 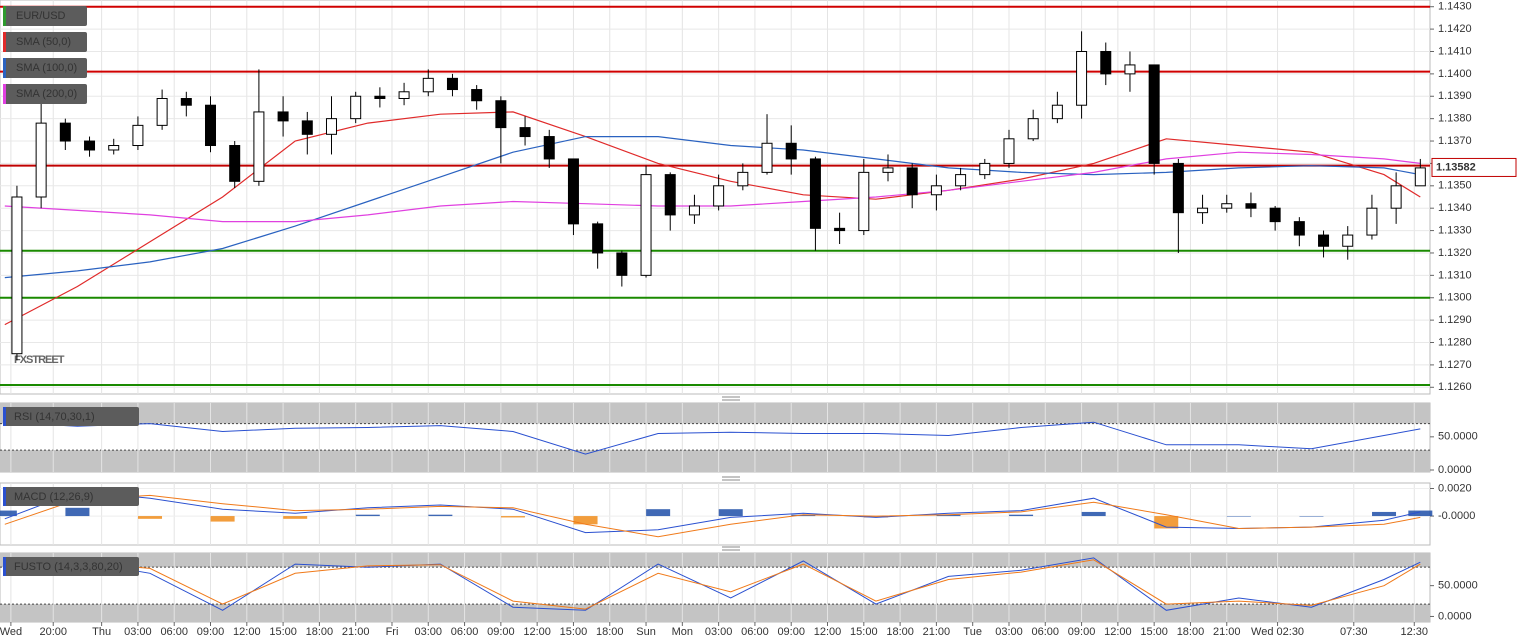 I want to click on x-tick-label: 12:00, so click(x=537, y=632).